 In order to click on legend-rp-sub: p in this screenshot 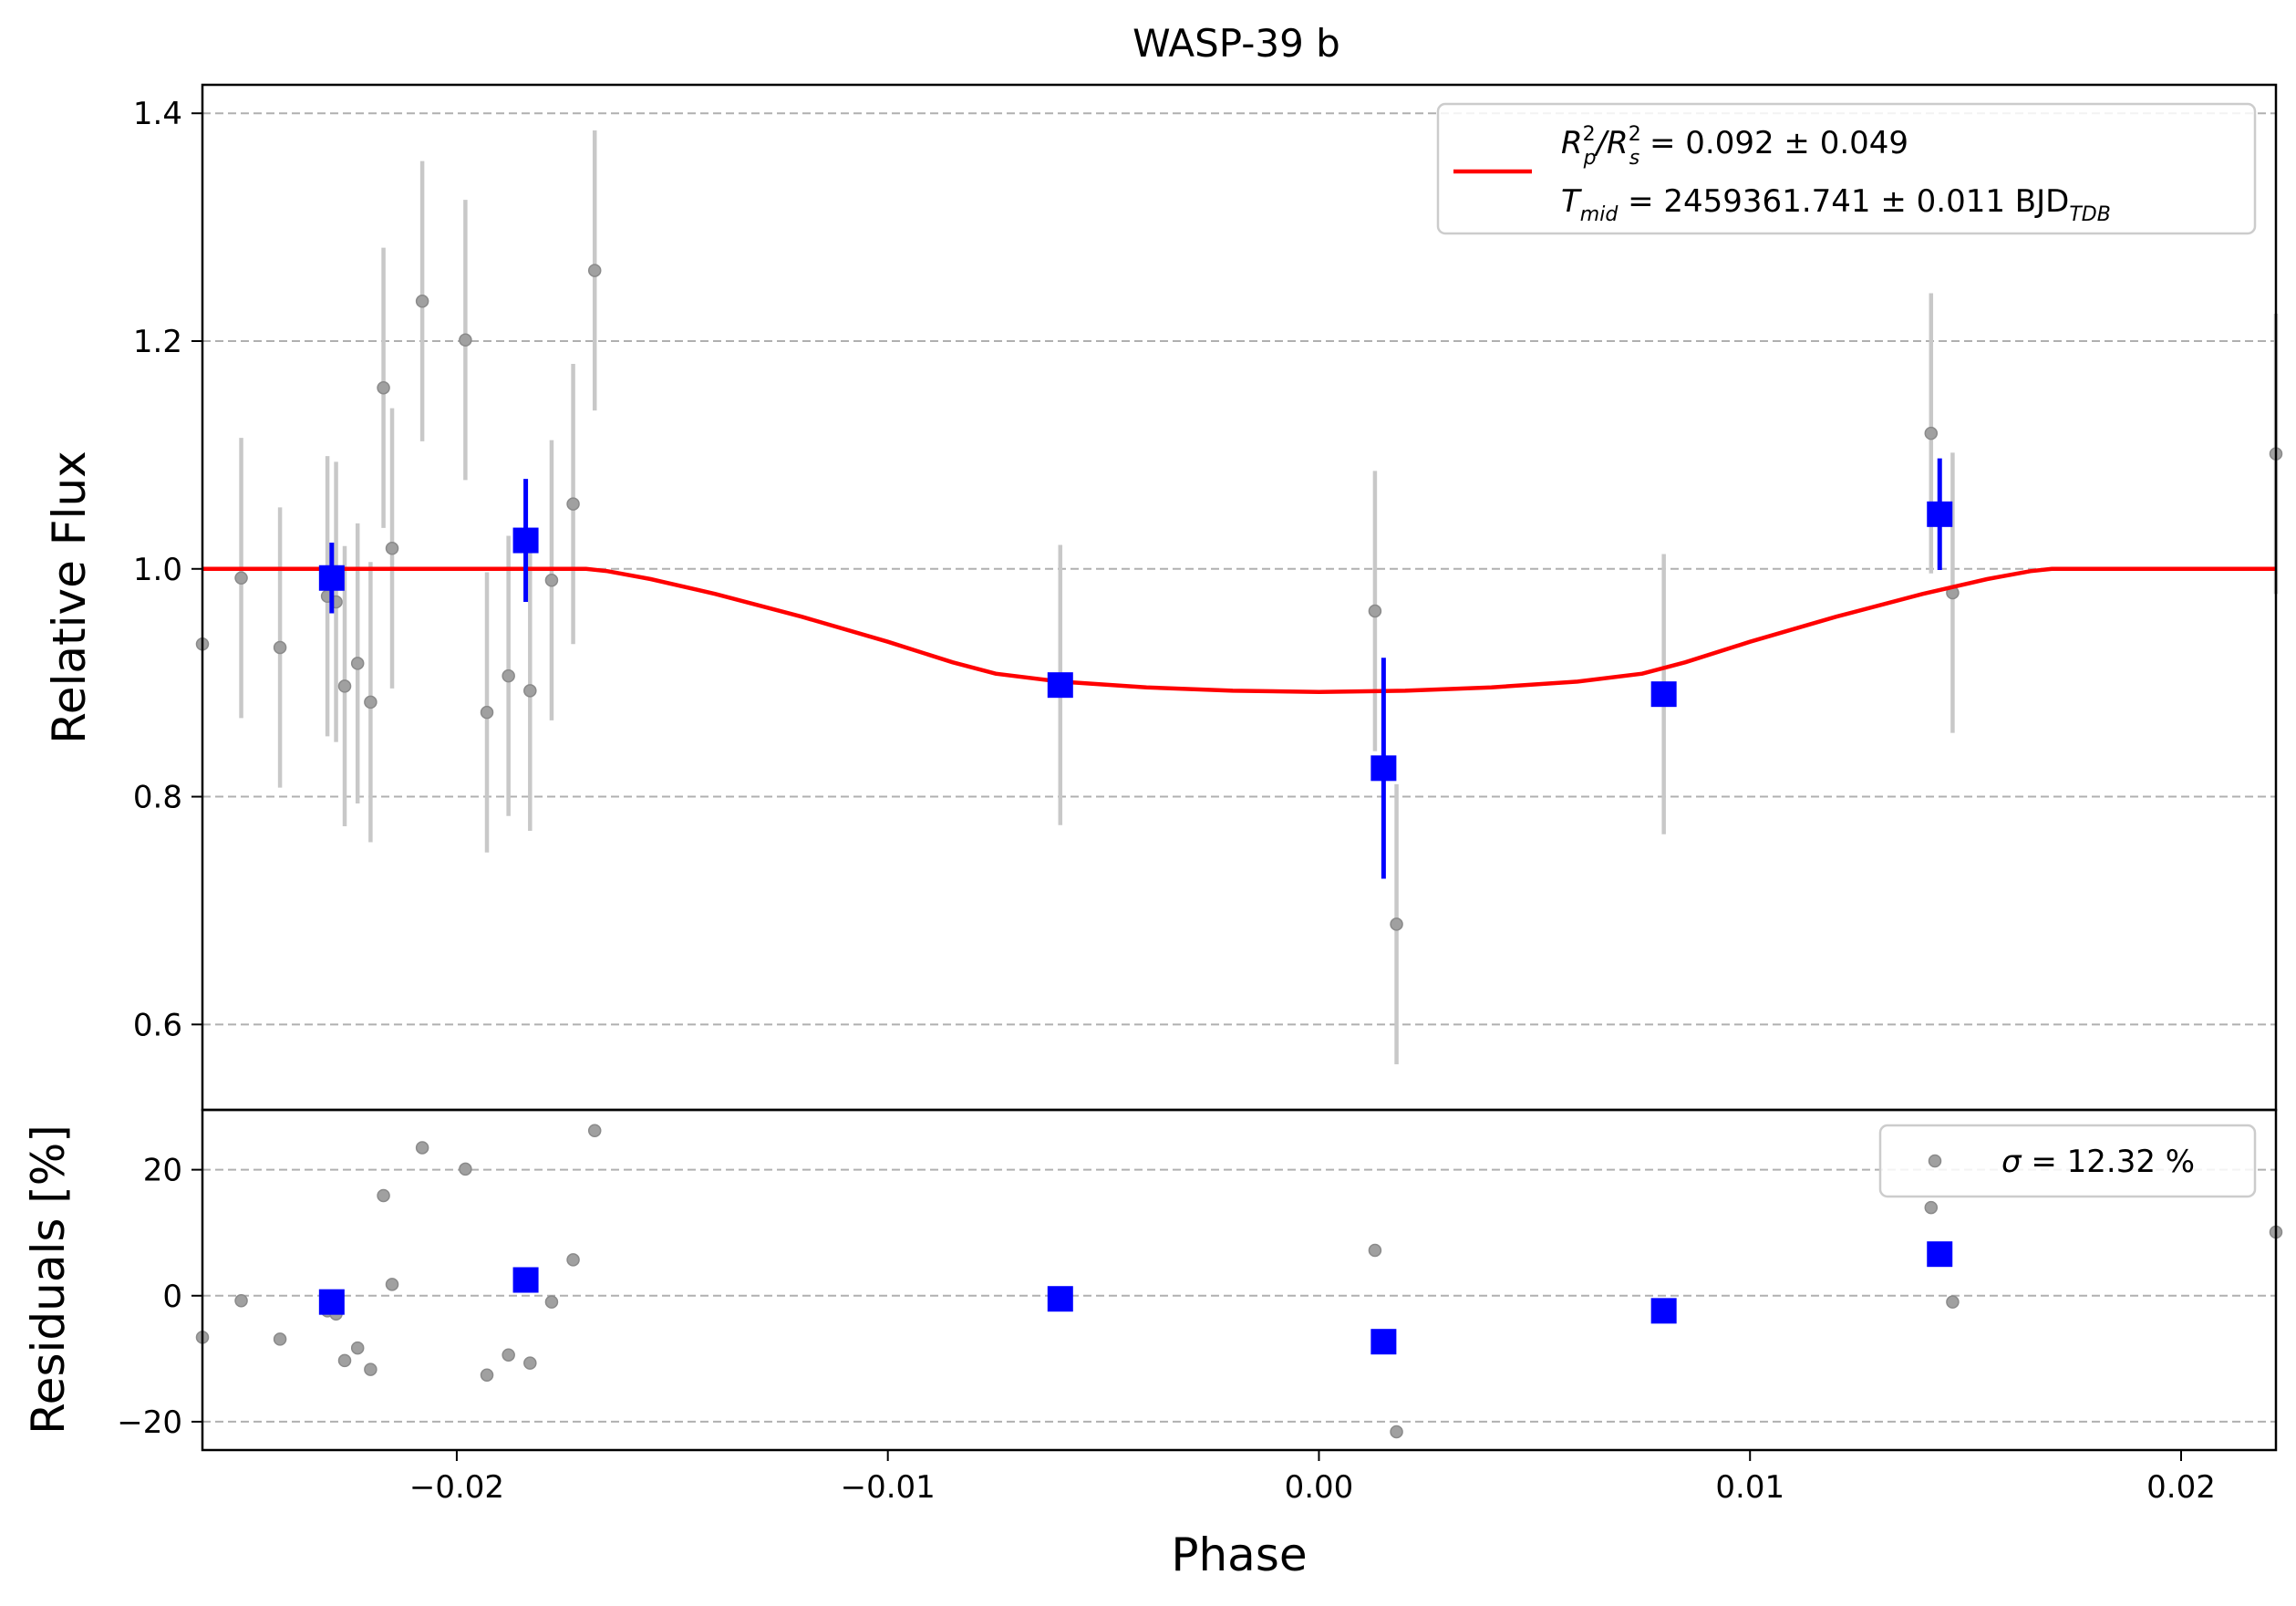, I will do `click(1590, 158)`.